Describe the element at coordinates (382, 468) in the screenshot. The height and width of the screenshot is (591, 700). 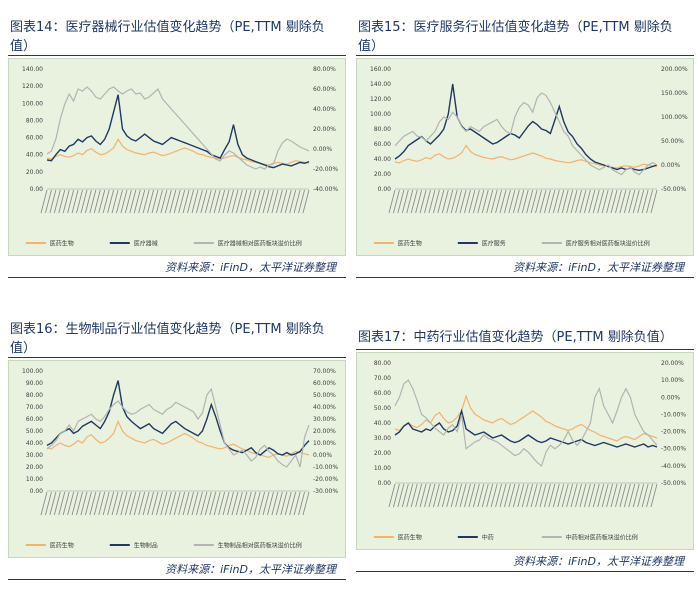
I see `y-tick-label-left: 10.00` at that location.